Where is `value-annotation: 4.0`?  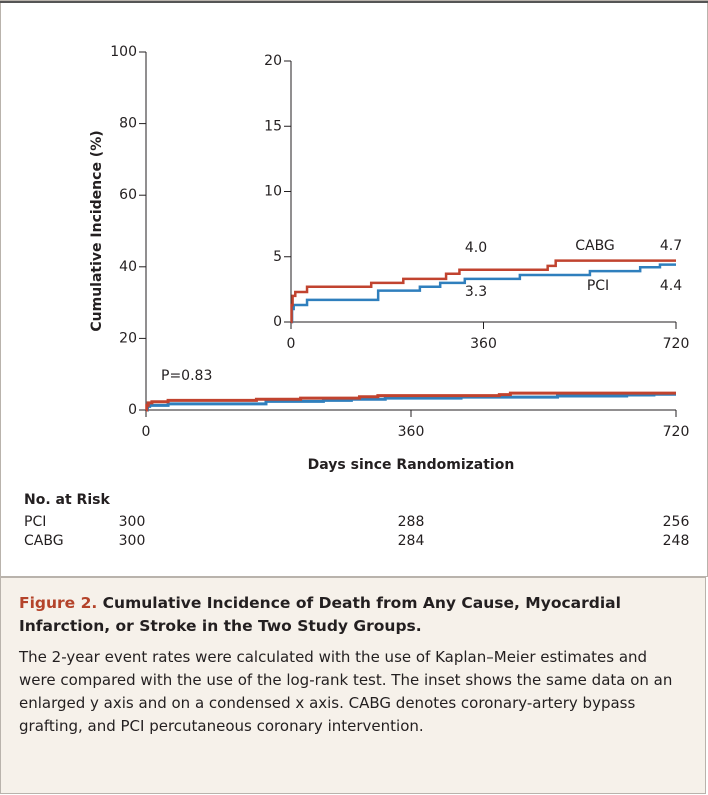 value-annotation: 4.0 is located at coordinates (476, 248).